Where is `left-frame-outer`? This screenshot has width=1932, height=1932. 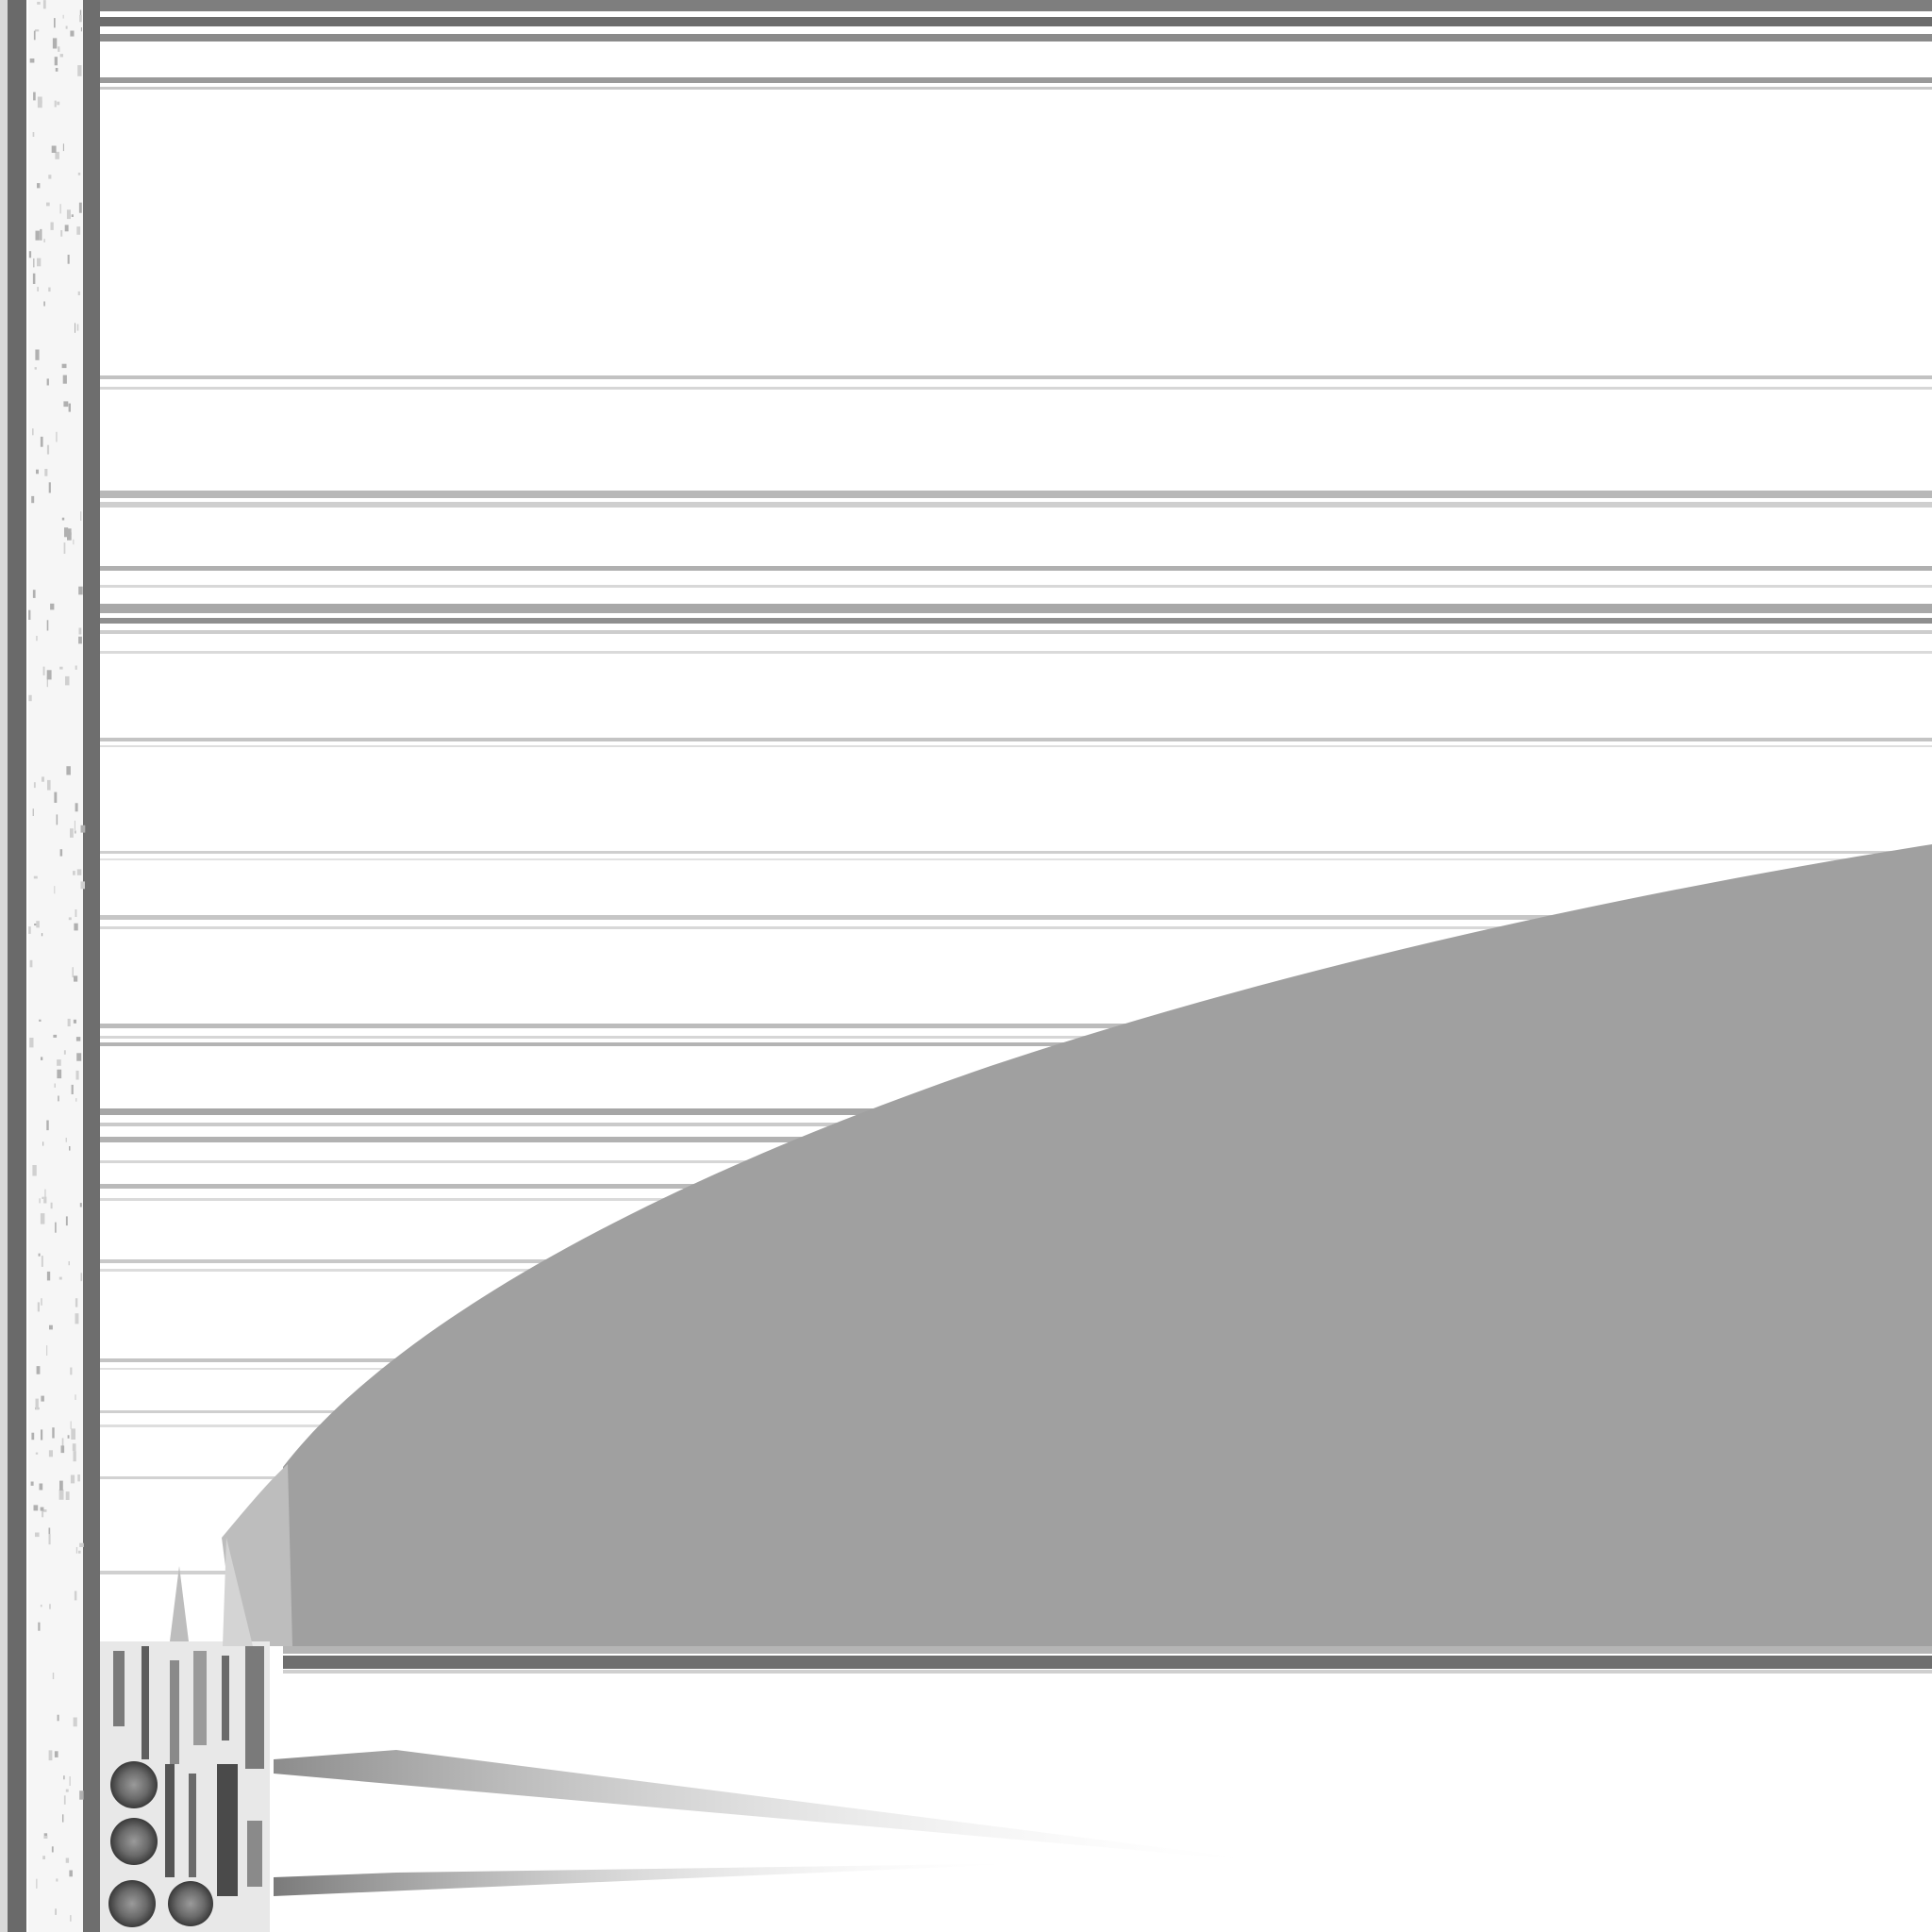
left-frame-outer is located at coordinates (17, 966).